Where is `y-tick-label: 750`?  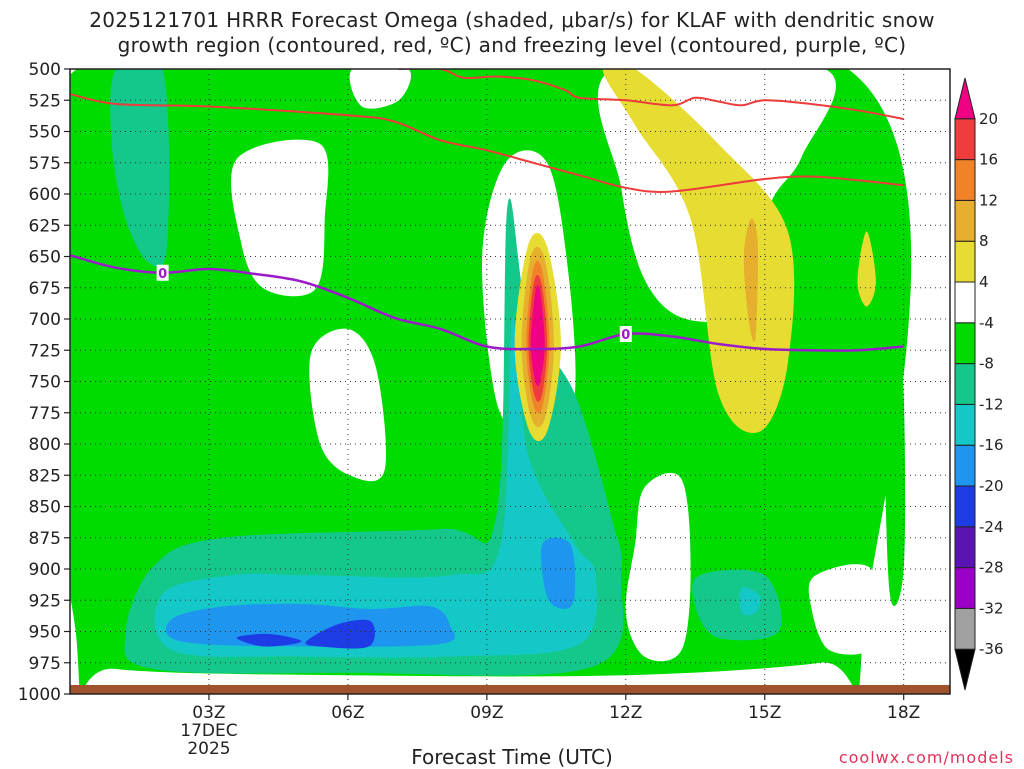 y-tick-label: 750 is located at coordinates (45, 383).